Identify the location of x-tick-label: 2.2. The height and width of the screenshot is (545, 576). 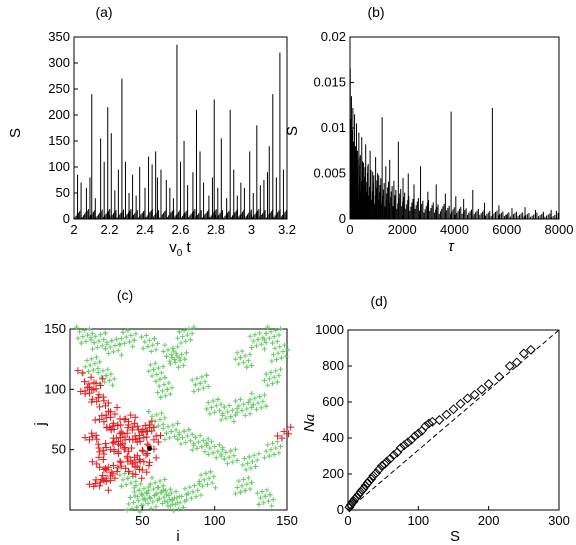
(109, 229).